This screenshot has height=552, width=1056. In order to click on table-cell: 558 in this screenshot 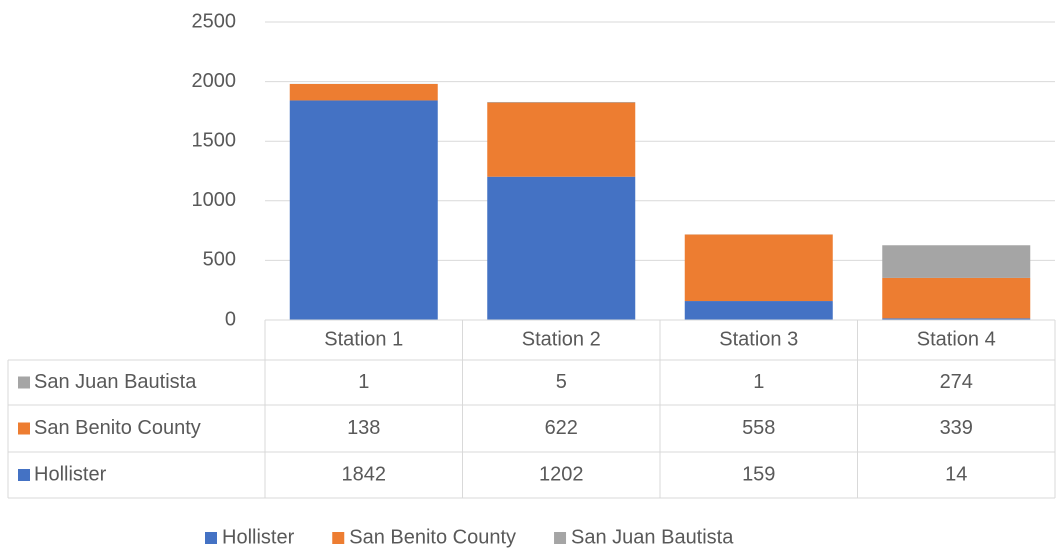, I will do `click(758, 428)`.